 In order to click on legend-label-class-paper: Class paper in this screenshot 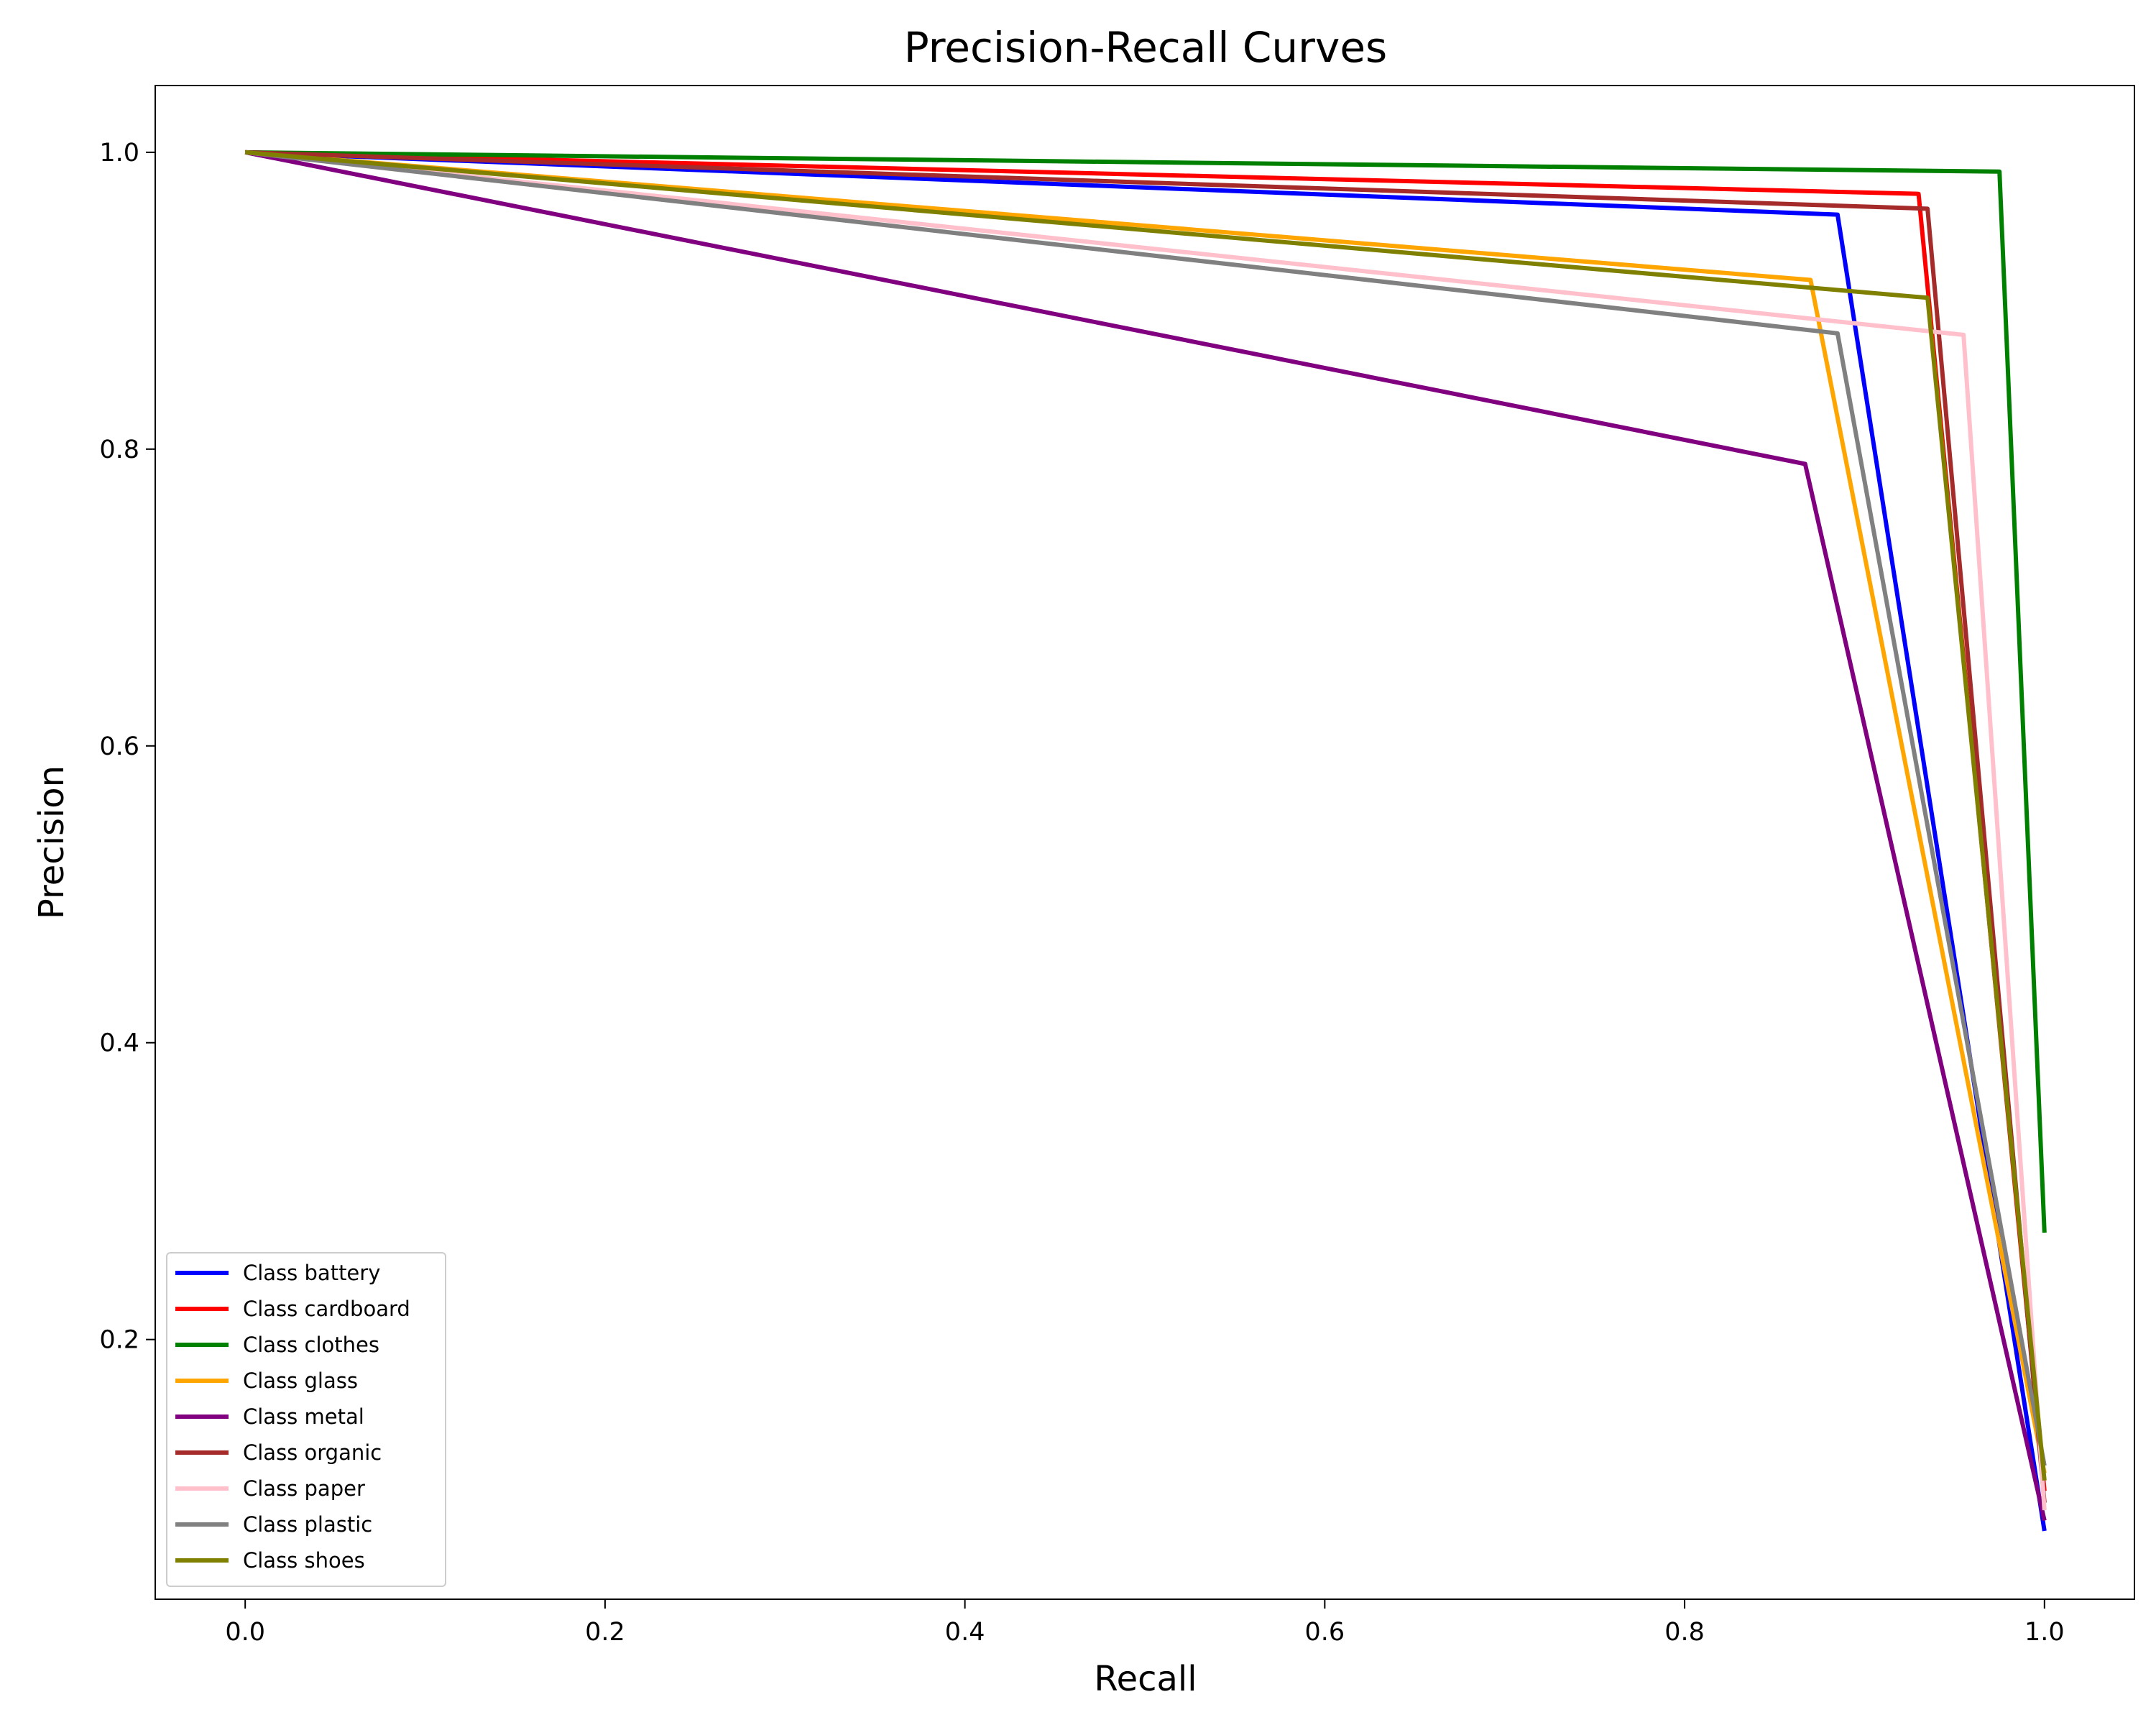, I will do `click(304, 1488)`.